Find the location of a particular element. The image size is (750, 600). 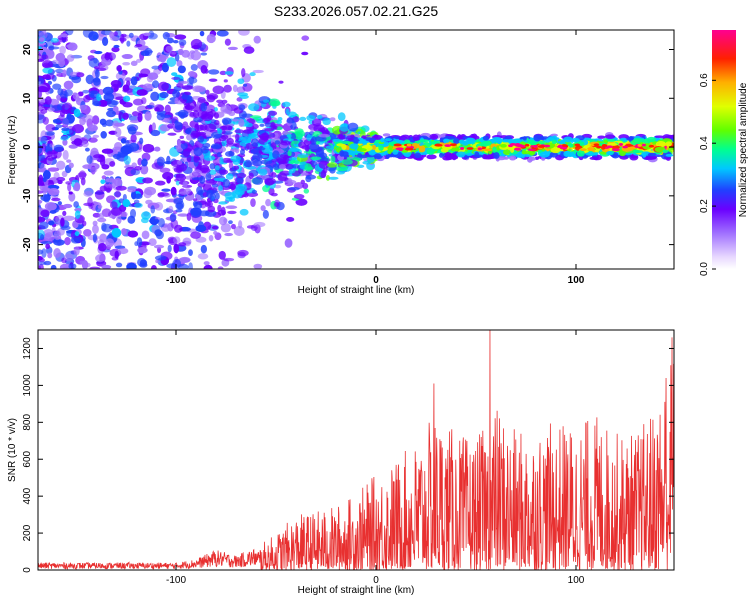

spectrogram-ytick-label: 20 is located at coordinates (27, 50).